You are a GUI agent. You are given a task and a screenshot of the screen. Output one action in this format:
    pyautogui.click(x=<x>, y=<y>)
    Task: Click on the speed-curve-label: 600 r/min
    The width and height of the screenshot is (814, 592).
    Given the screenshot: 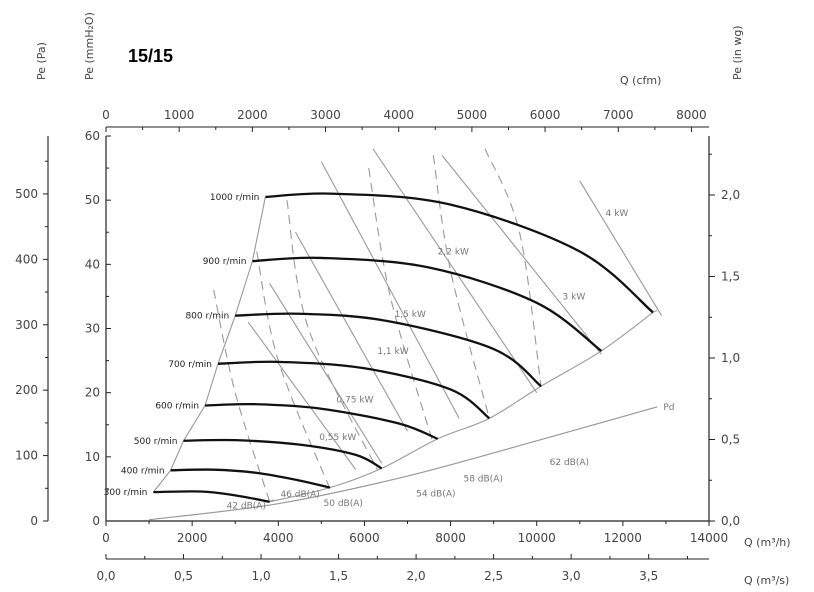 What is the action you would take?
    pyautogui.click(x=177, y=407)
    